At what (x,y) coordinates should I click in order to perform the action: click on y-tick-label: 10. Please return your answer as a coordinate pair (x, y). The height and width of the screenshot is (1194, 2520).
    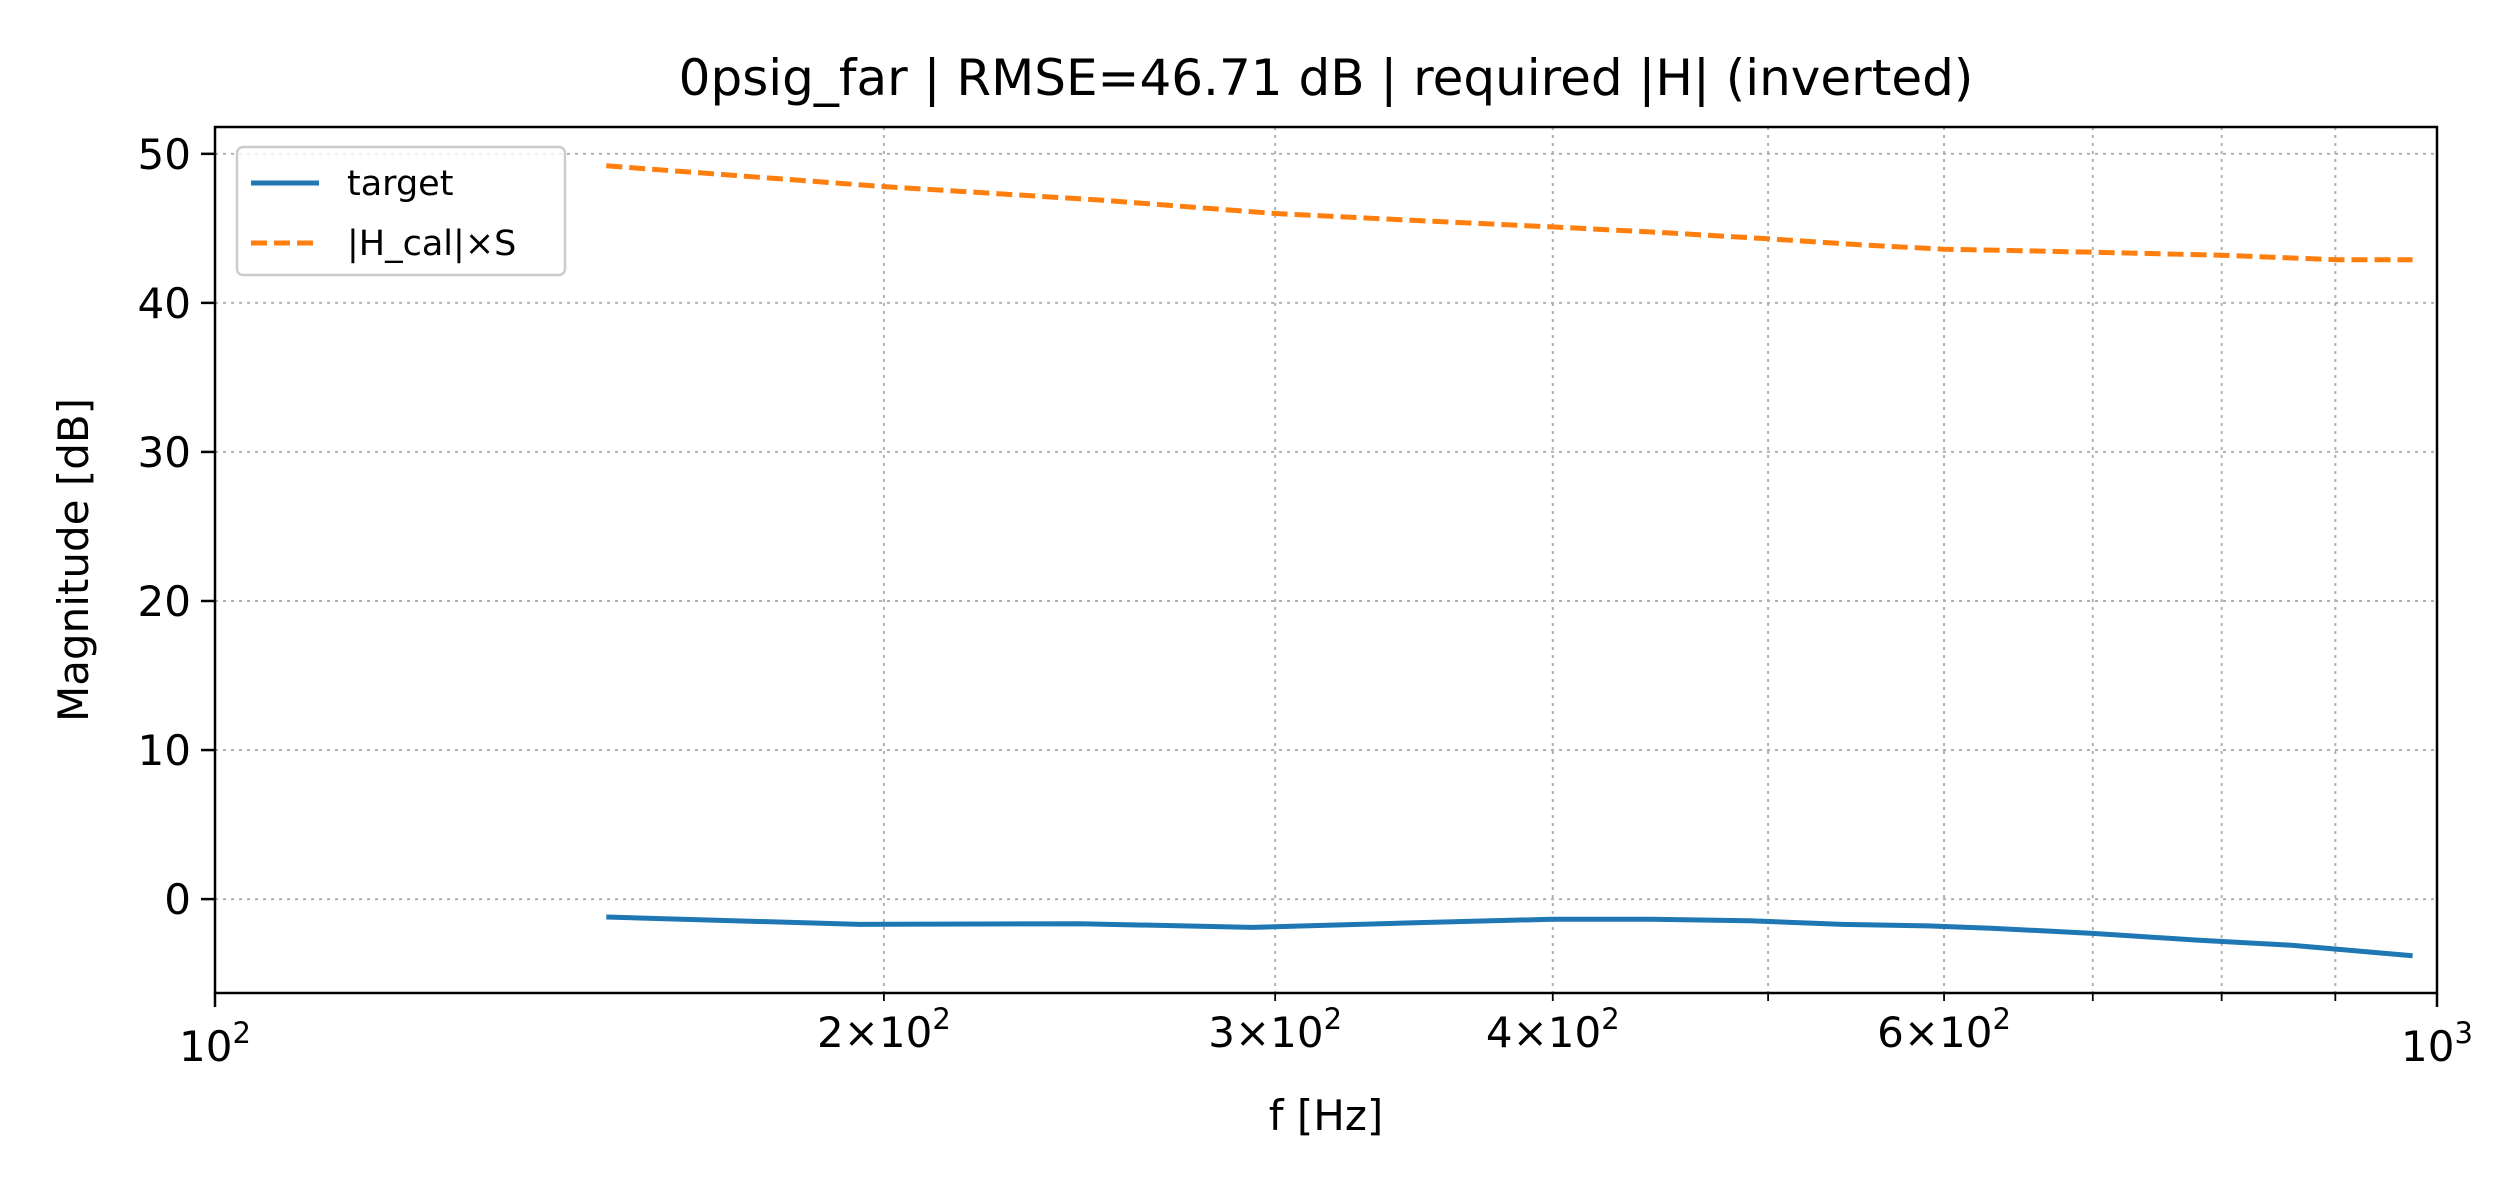
    Looking at the image, I should click on (164, 750).